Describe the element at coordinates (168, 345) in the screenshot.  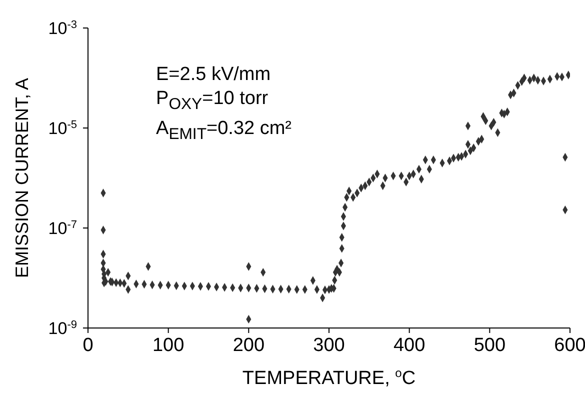
I see `x-tick-label: 100` at that location.